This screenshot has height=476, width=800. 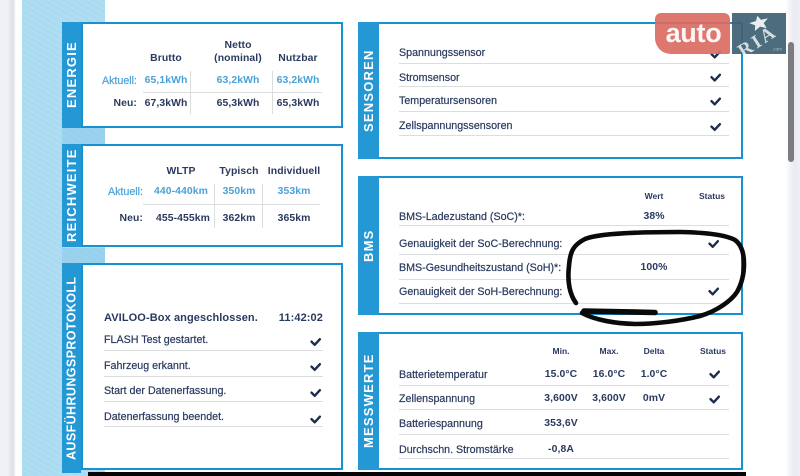 What do you see at coordinates (777, 48) in the screenshot?
I see `svg-text: .com` at bounding box center [777, 48].